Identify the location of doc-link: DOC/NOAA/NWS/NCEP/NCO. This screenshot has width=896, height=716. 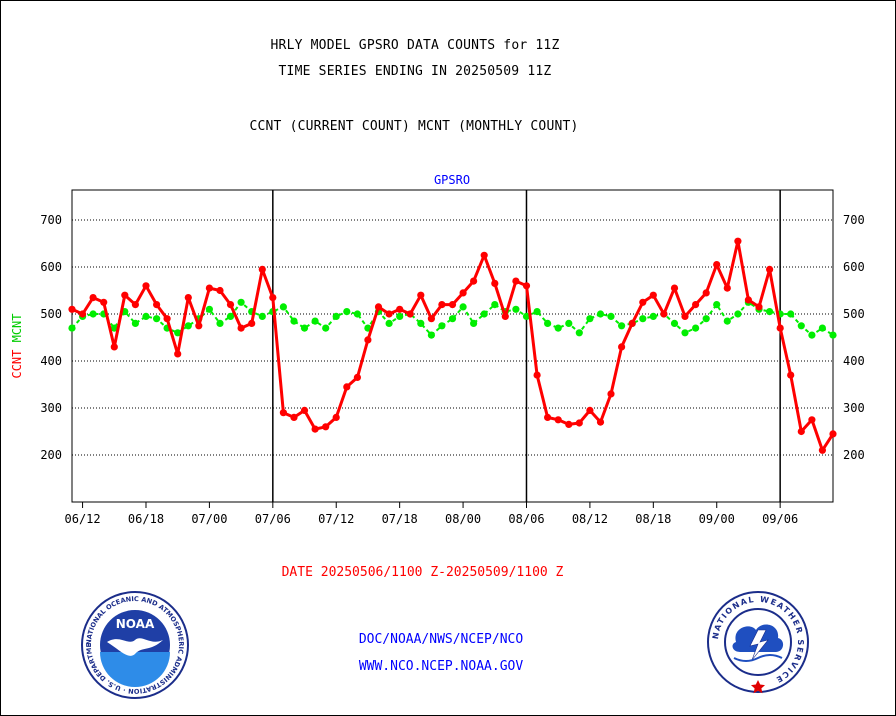
(441, 639).